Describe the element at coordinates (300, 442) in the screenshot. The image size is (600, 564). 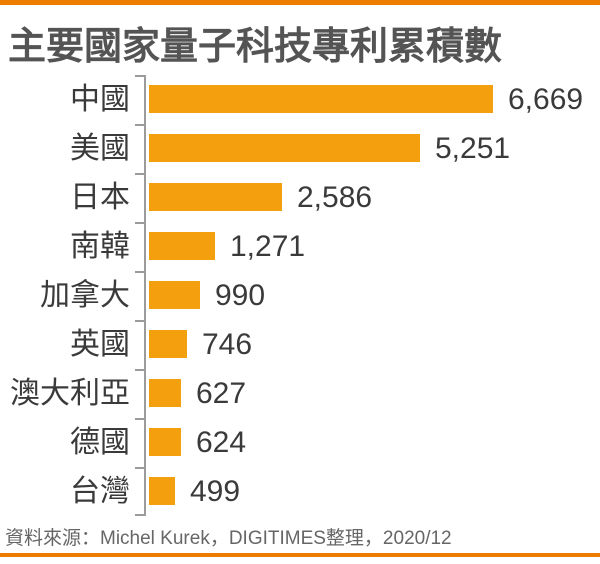
I see `chart-row: 德國 624` at that location.